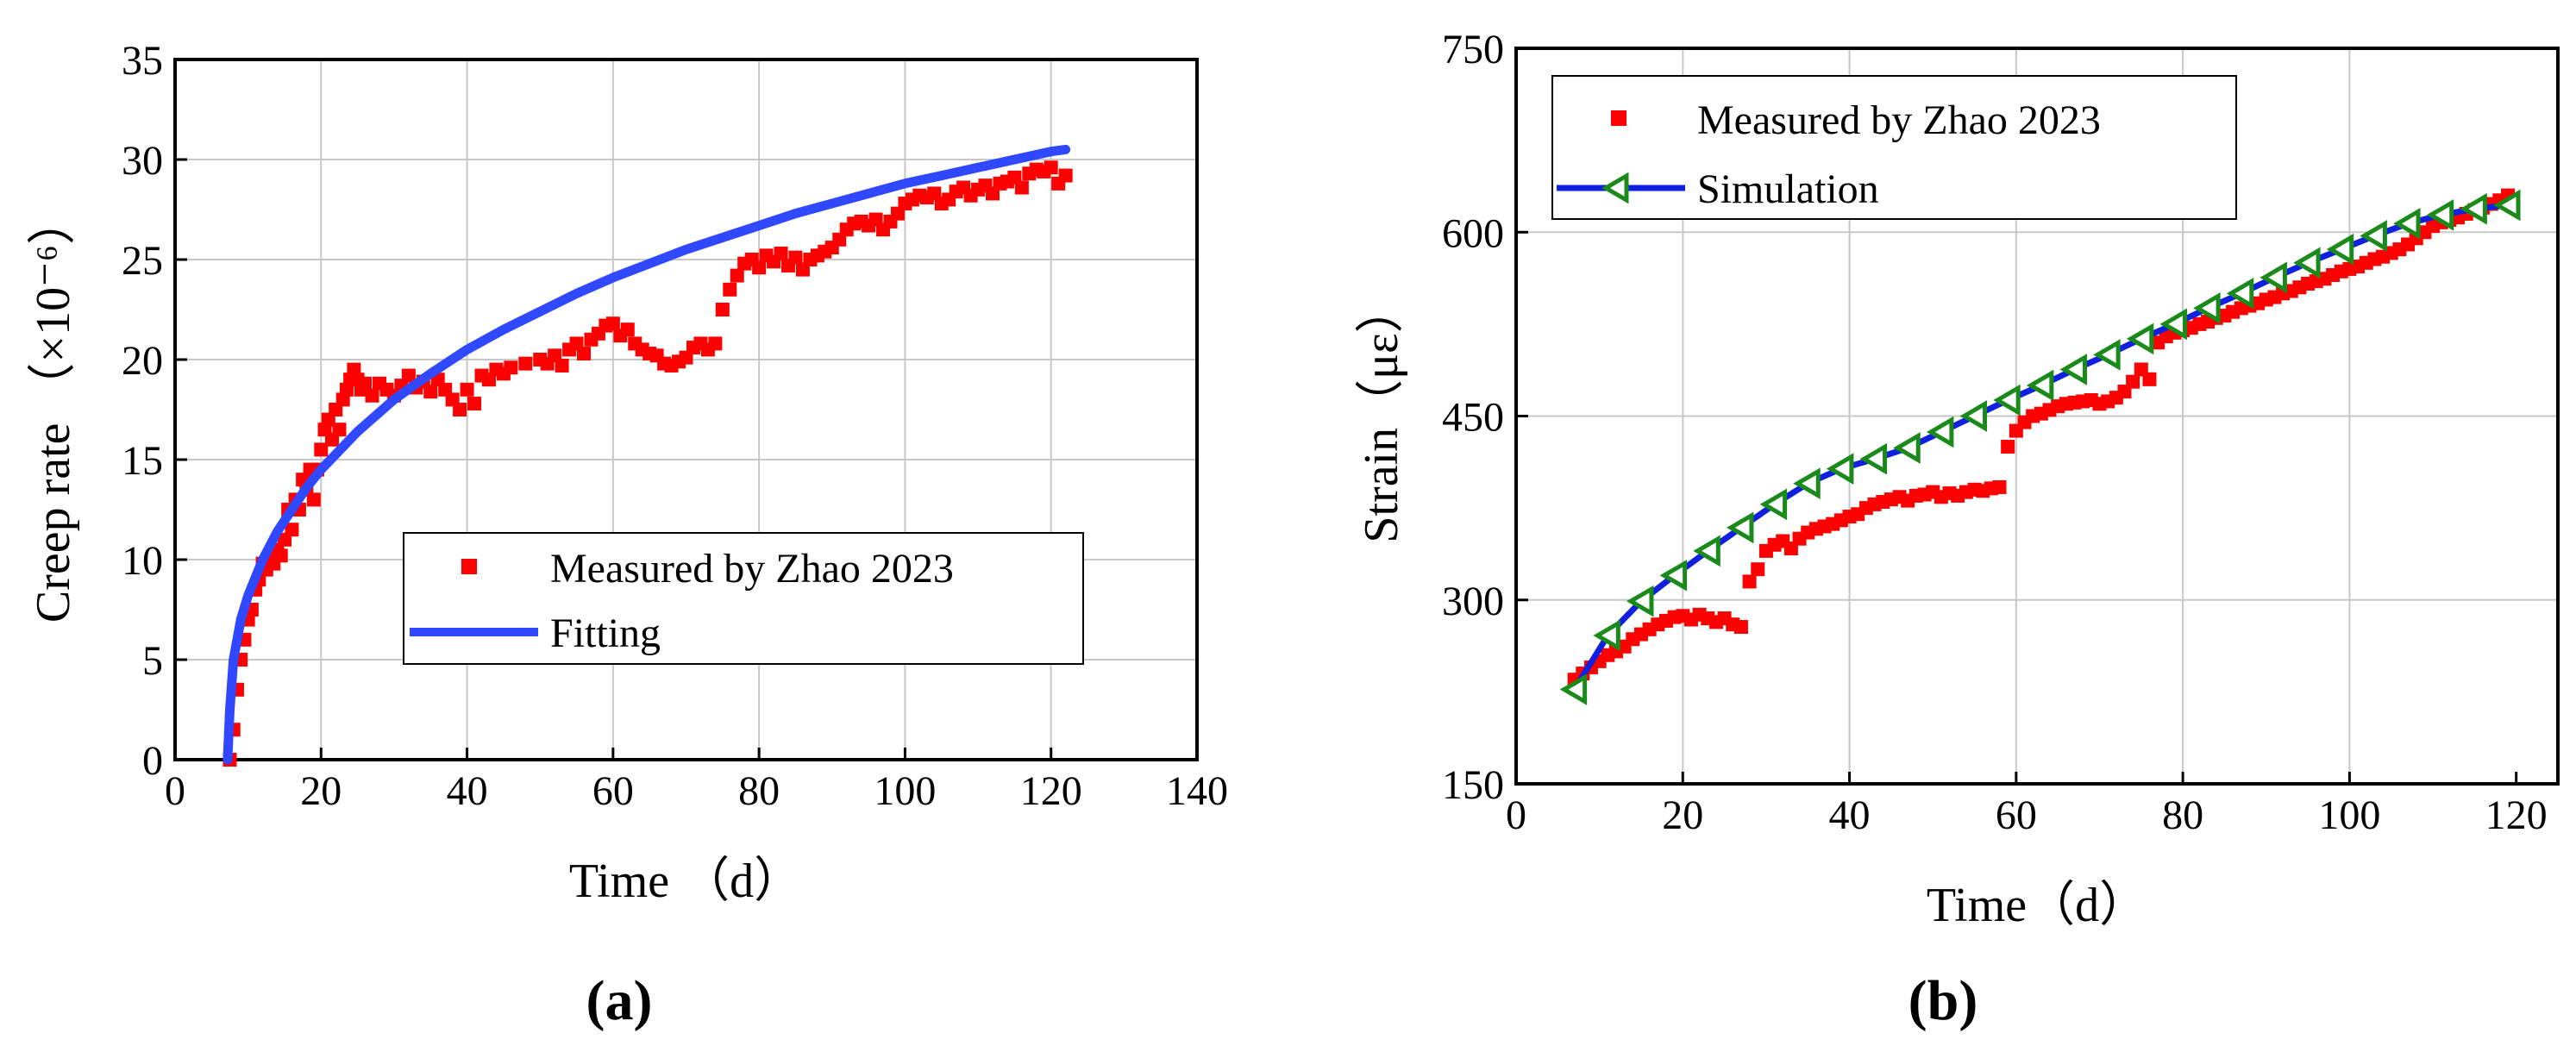 The image size is (2576, 1052). I want to click on x-tick-label-a: 0, so click(175, 791).